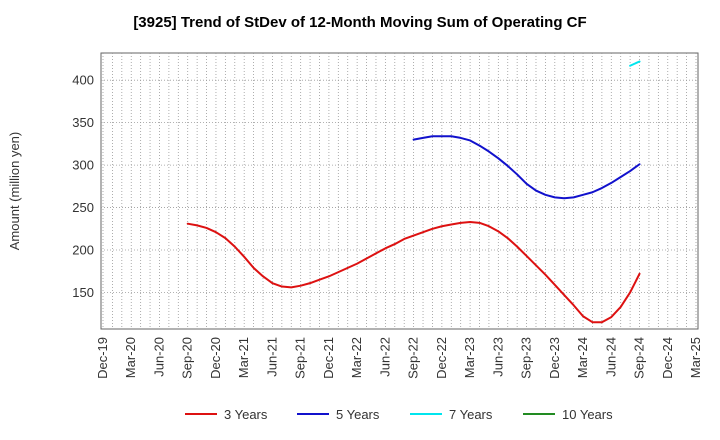 This screenshot has width=720, height=440. I want to click on x-tick-label: Jun-21, so click(271, 357).